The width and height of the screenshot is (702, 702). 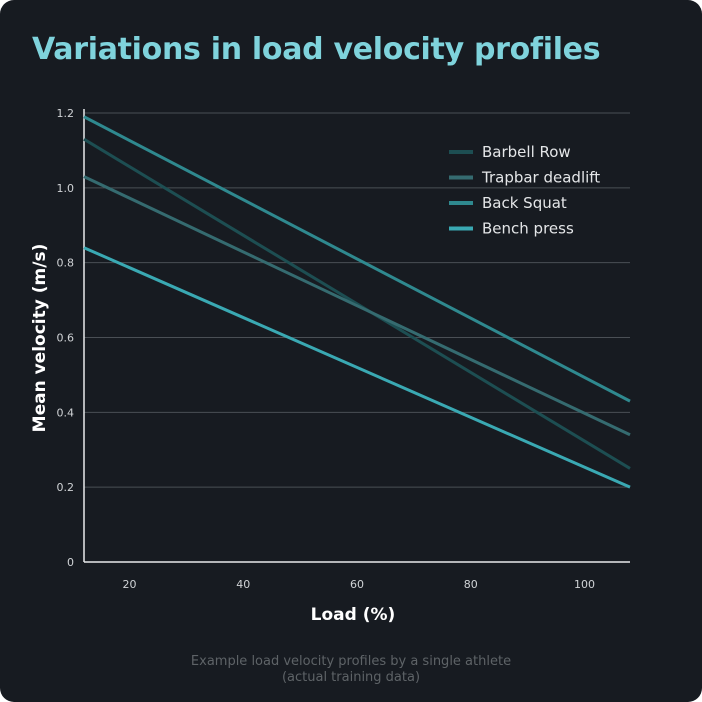 I want to click on x-tick-labels: 20 40 60 80 100, so click(x=359, y=584).